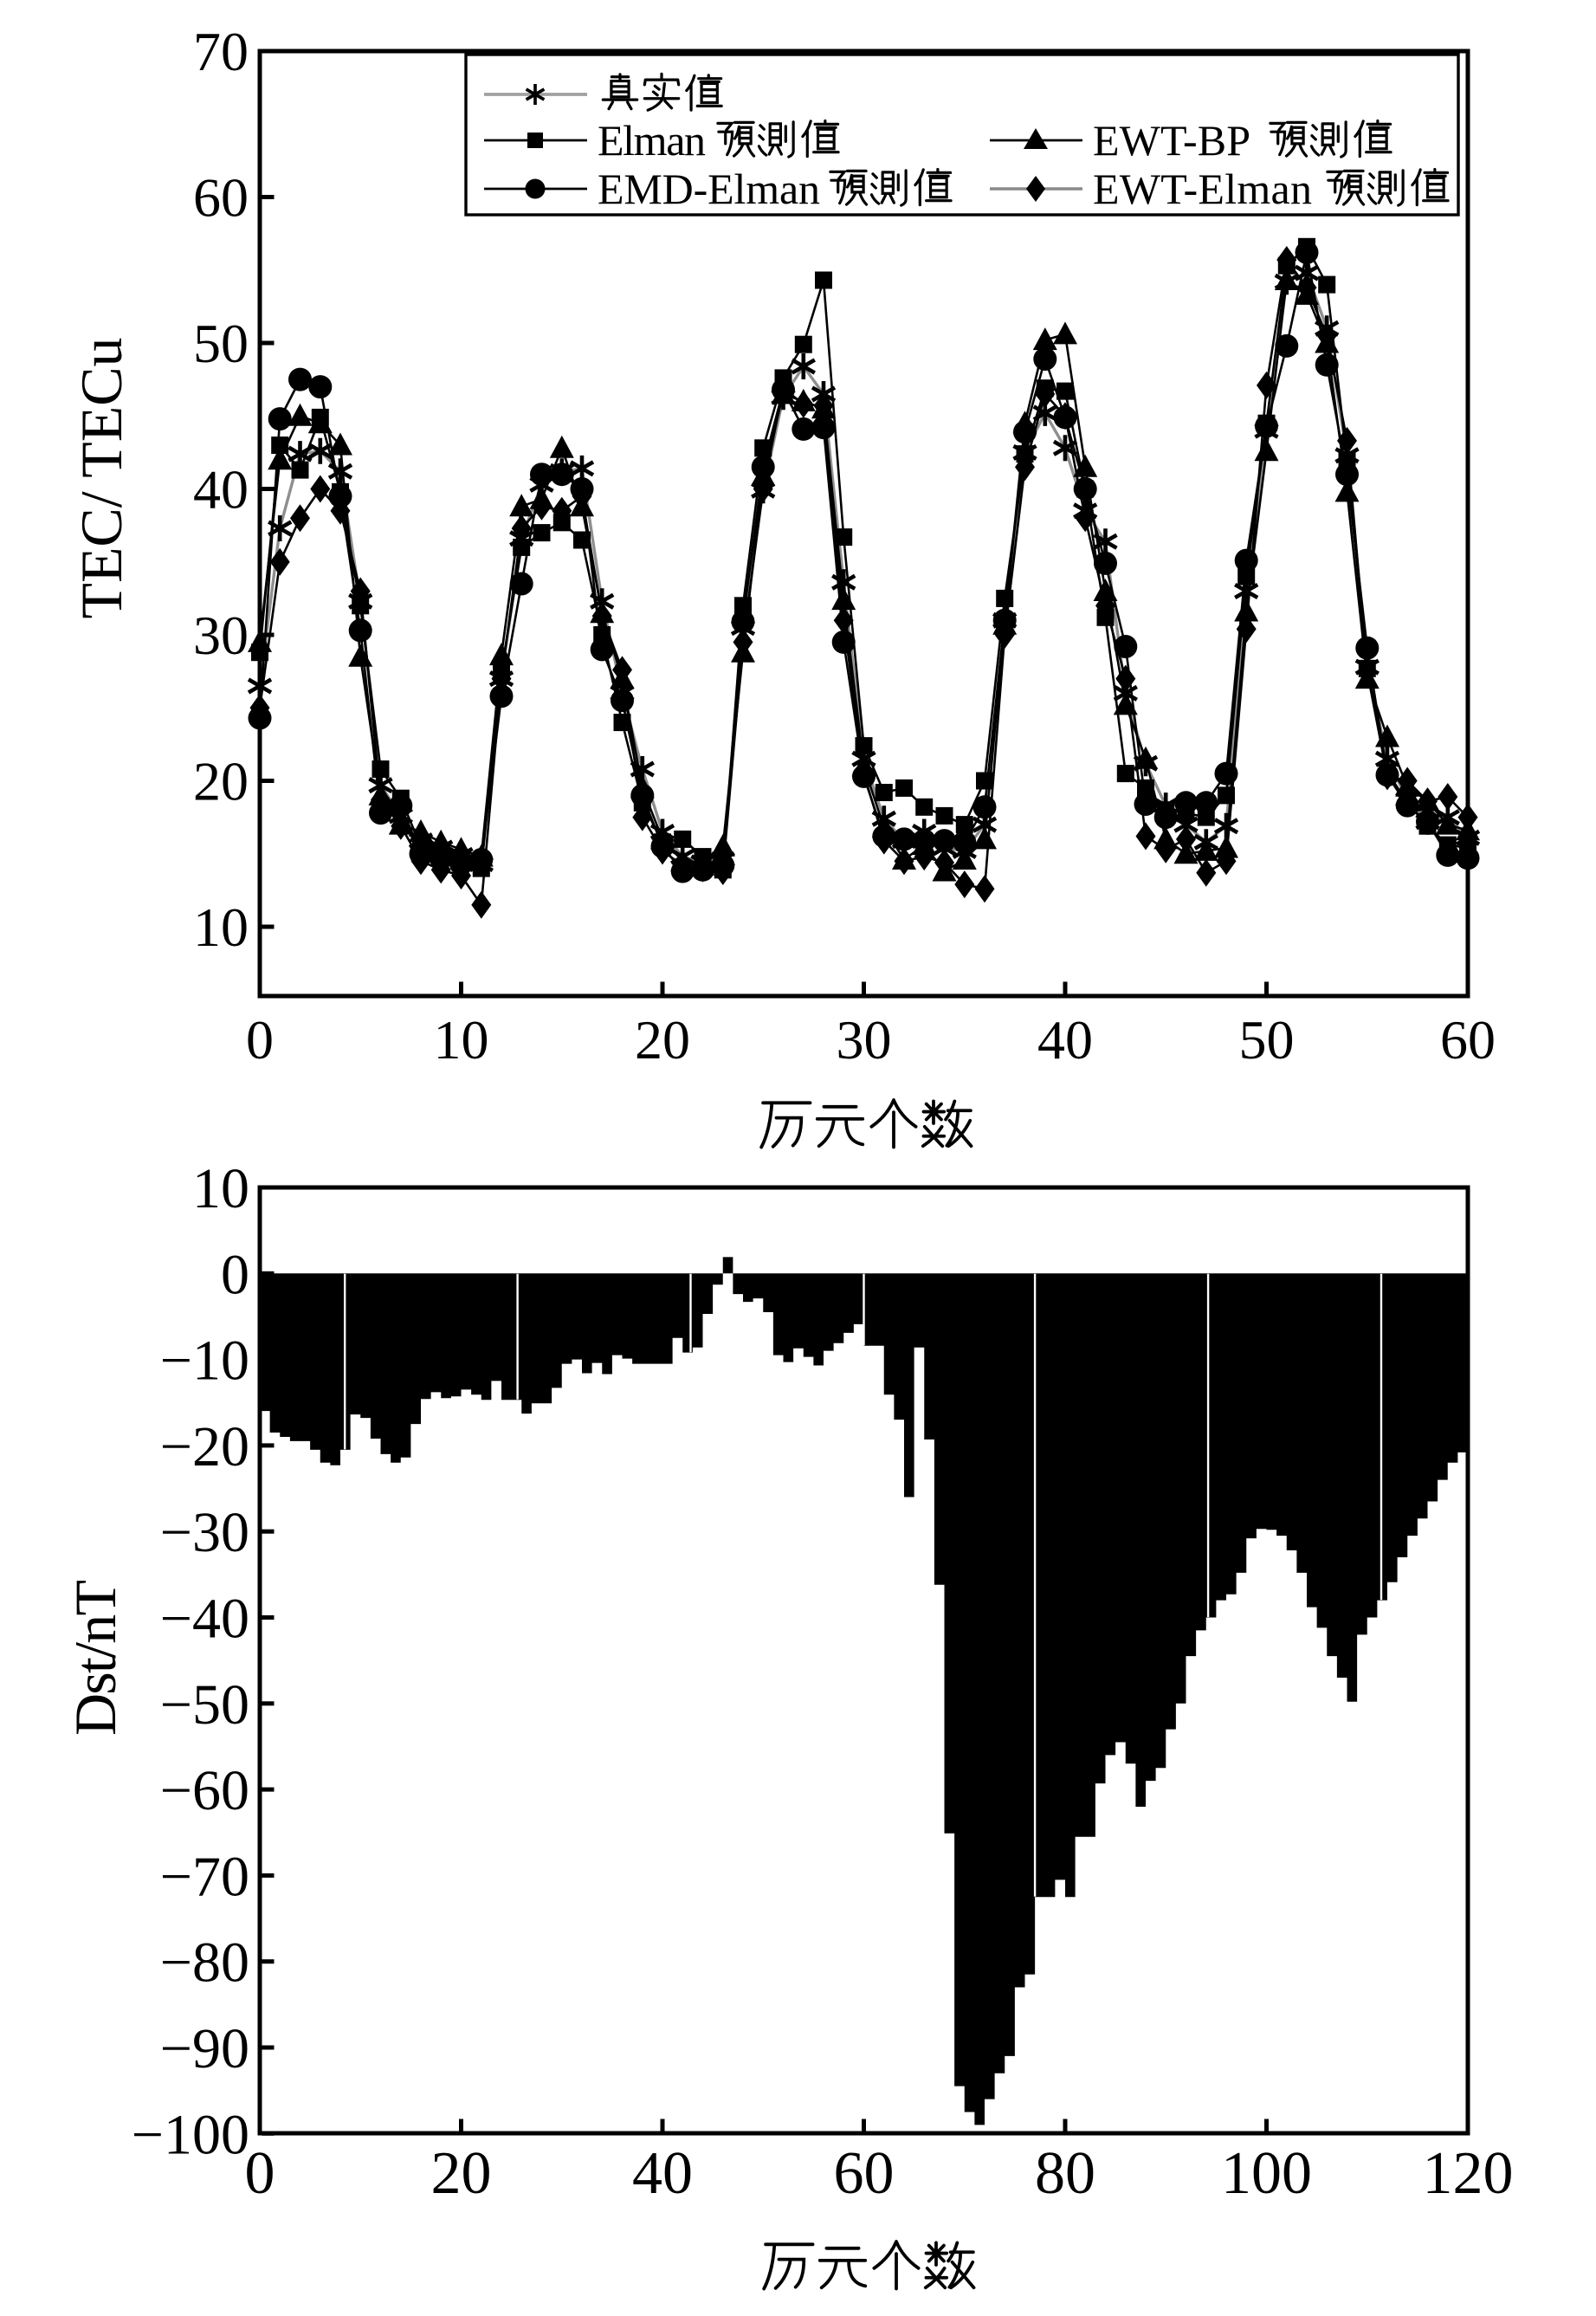 The height and width of the screenshot is (2316, 1596). What do you see at coordinates (190, 2134) in the screenshot?
I see `svg-text: −100` at bounding box center [190, 2134].